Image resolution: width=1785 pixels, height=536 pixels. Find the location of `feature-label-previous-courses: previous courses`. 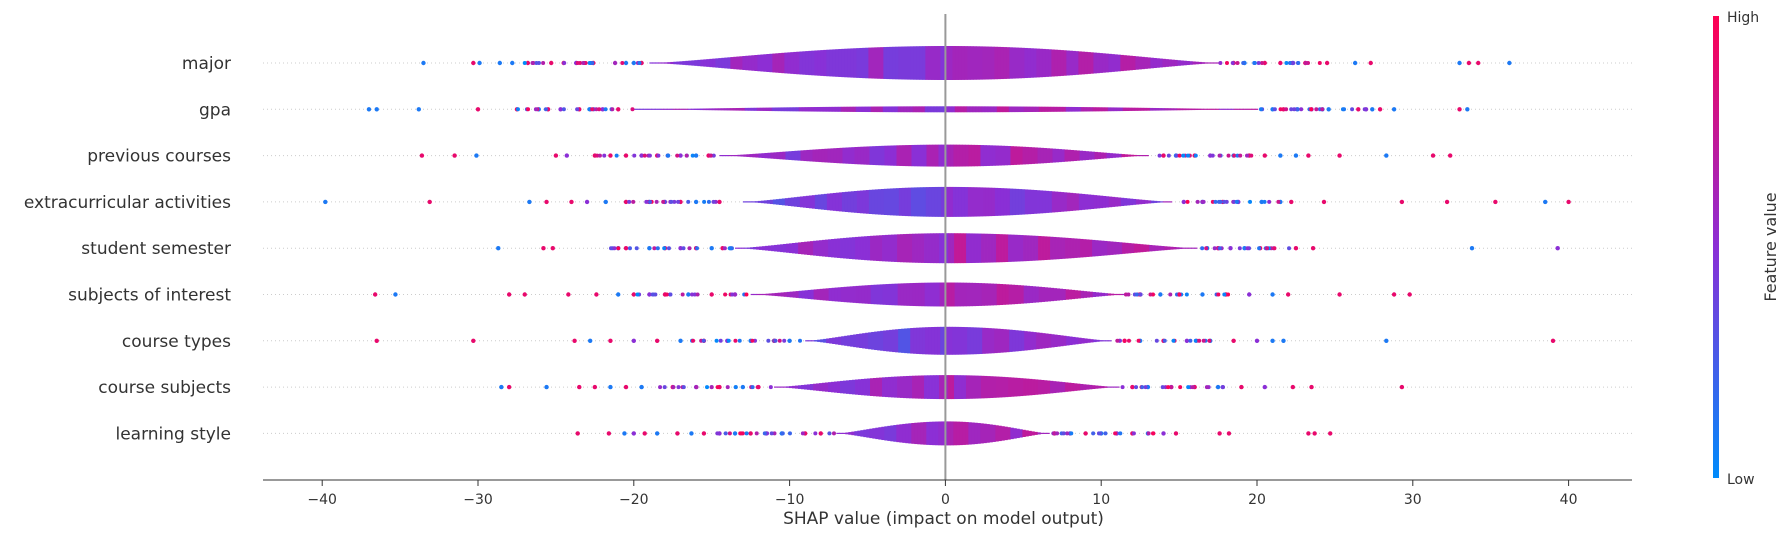

feature-label-previous-courses: previous courses is located at coordinates (159, 157).